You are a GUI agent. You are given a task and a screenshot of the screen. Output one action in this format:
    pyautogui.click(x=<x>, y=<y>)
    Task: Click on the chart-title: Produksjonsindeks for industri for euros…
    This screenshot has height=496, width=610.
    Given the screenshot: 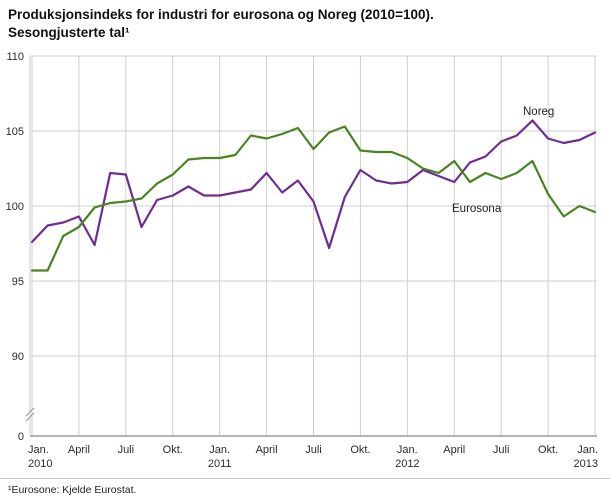 What is the action you would take?
    pyautogui.click(x=305, y=22)
    